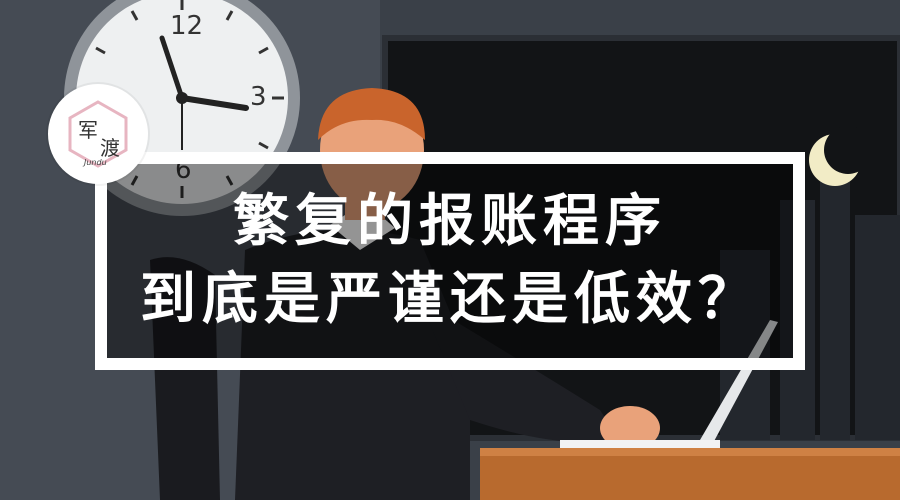  I want to click on headline-line-2: 到底是严谨还是低效？, so click(450, 299).